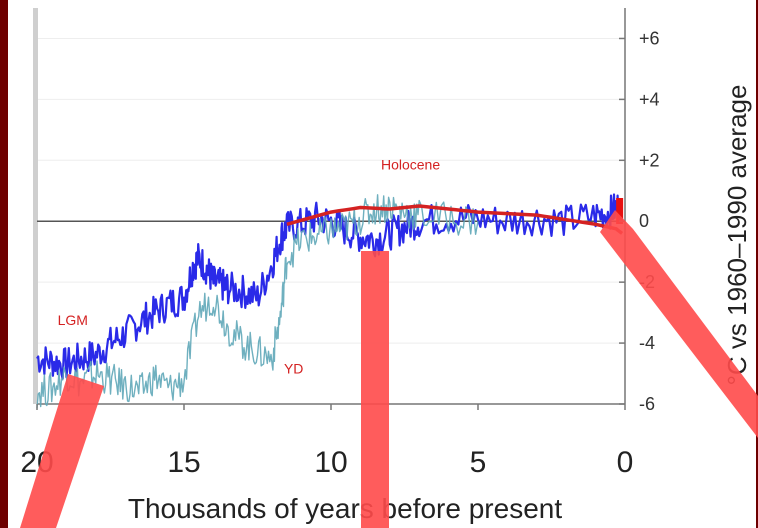 The height and width of the screenshot is (528, 758). I want to click on y-axis-label: °C vs 1960–1990 average, so click(737, 235).